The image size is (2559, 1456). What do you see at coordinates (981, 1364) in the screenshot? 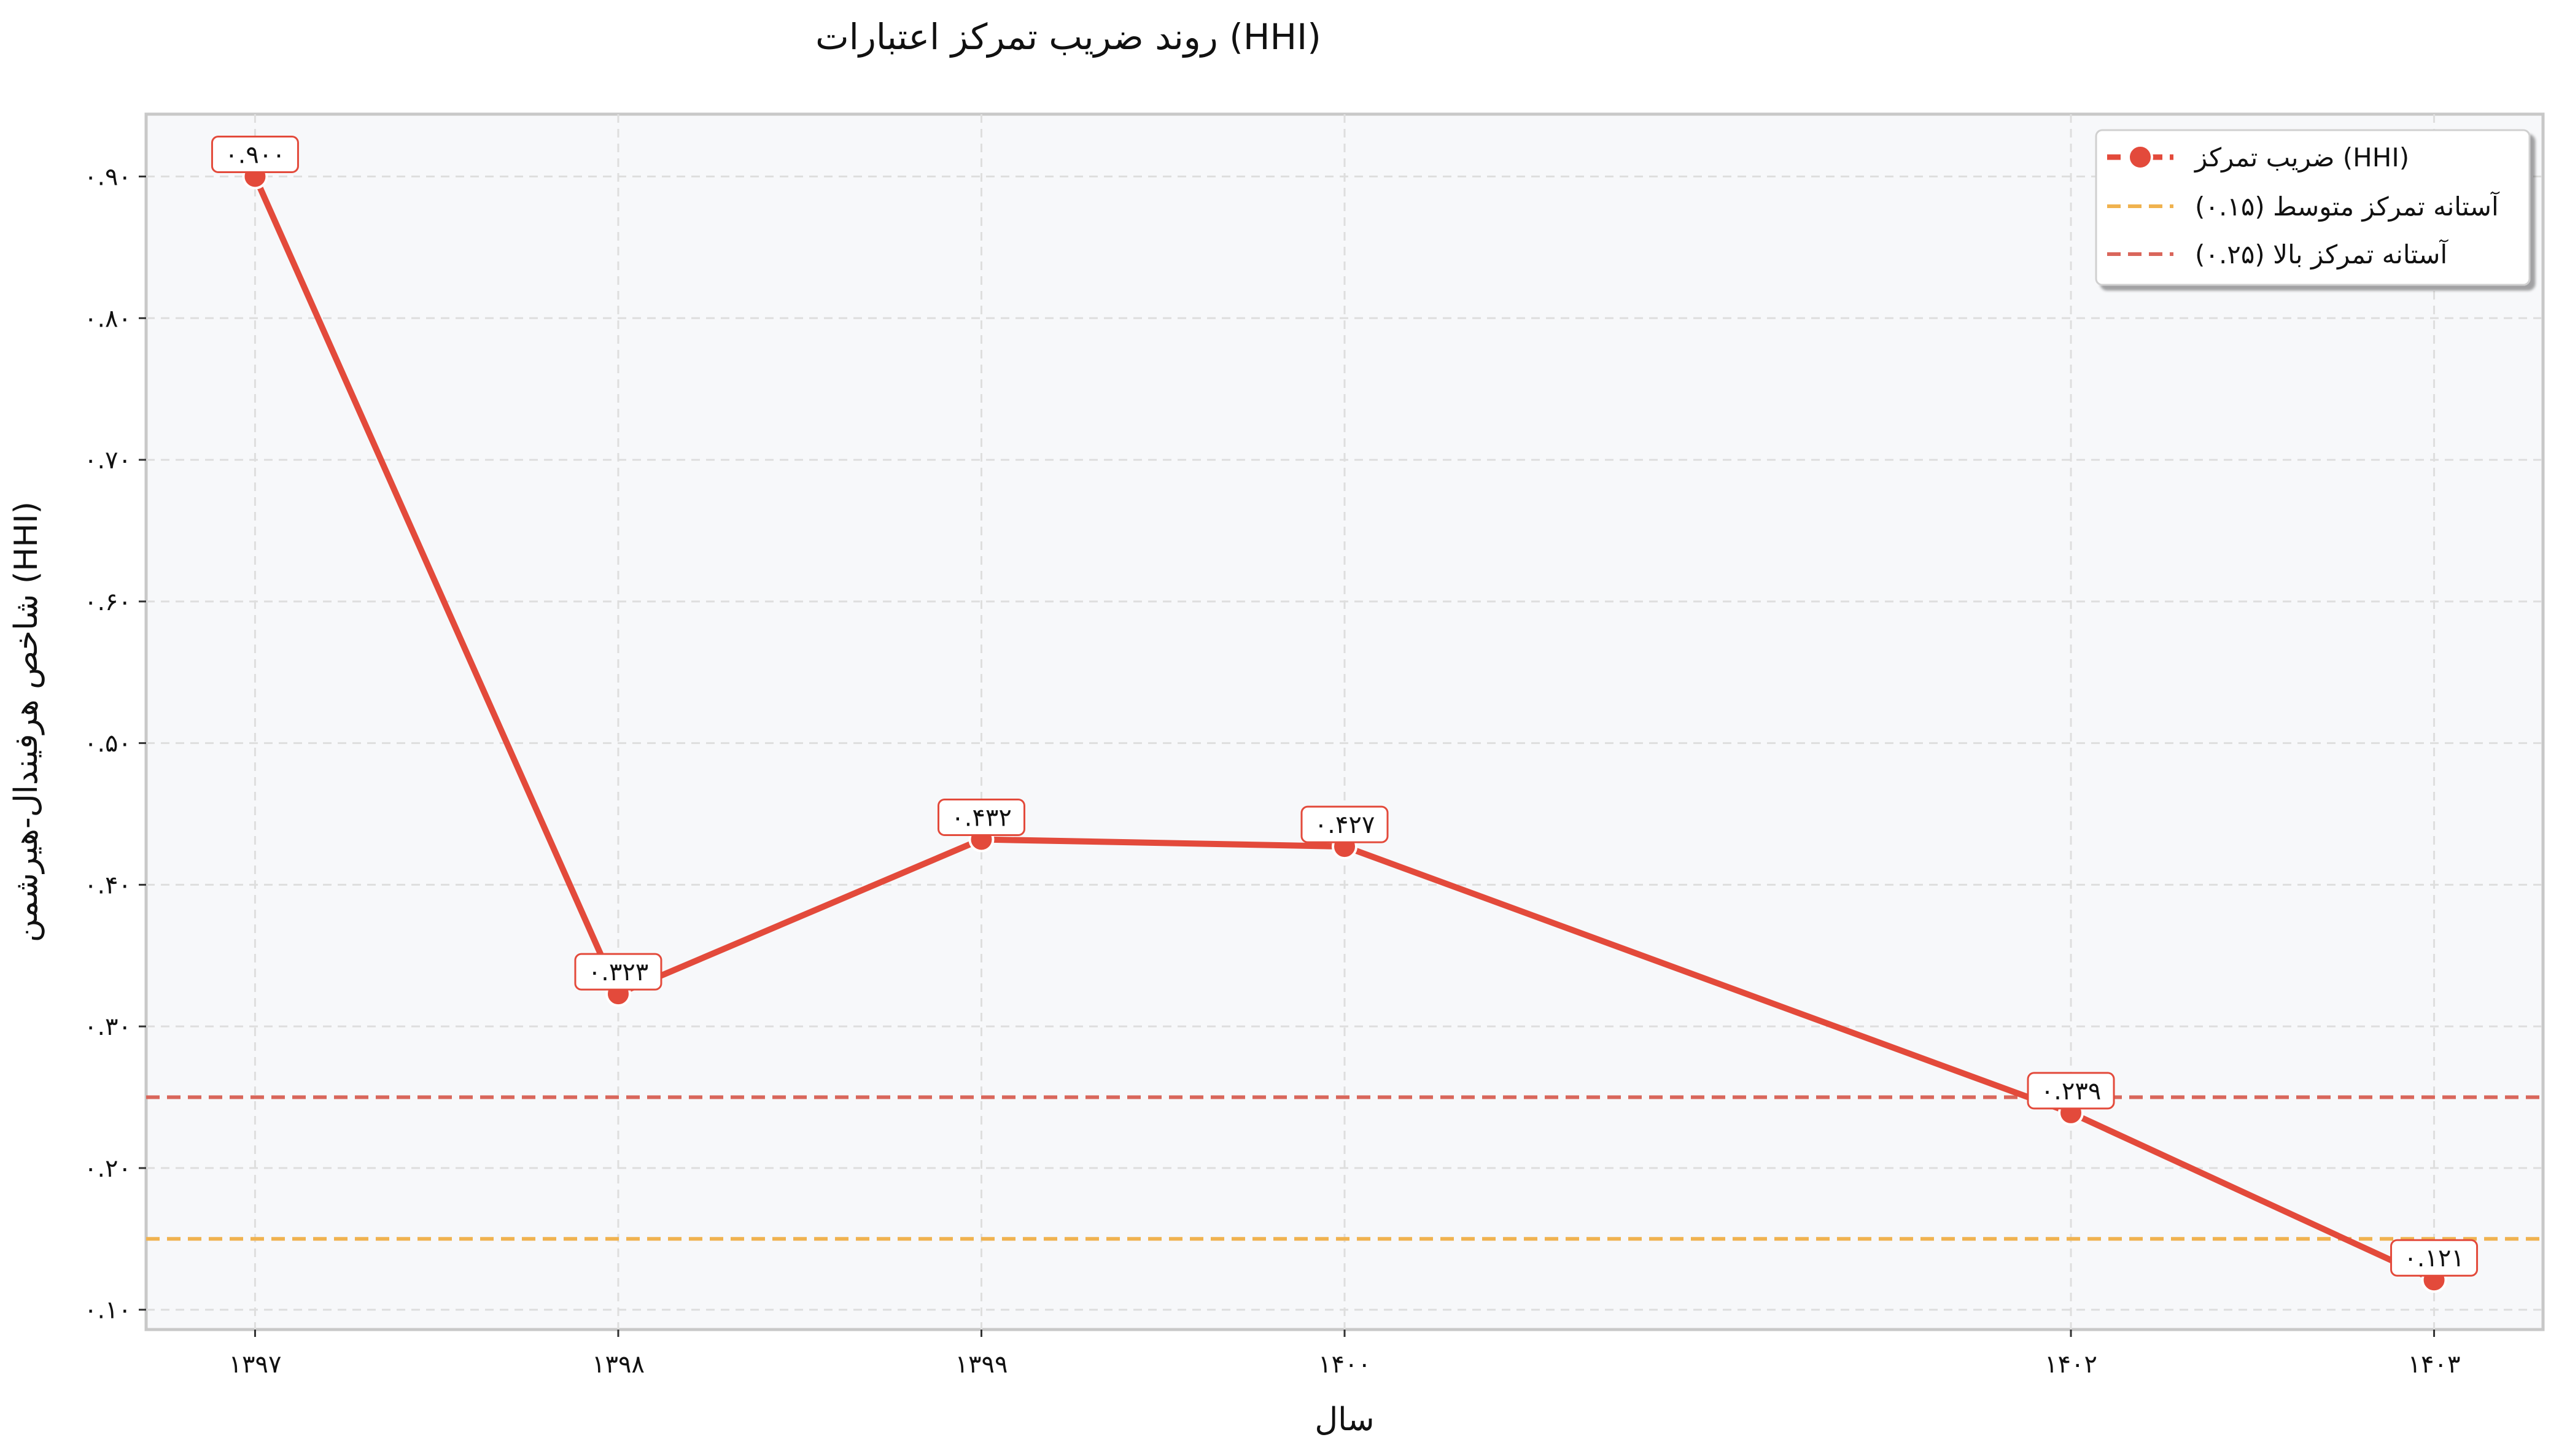
I see `x-tick-label: ۱۳۹۹` at bounding box center [981, 1364].